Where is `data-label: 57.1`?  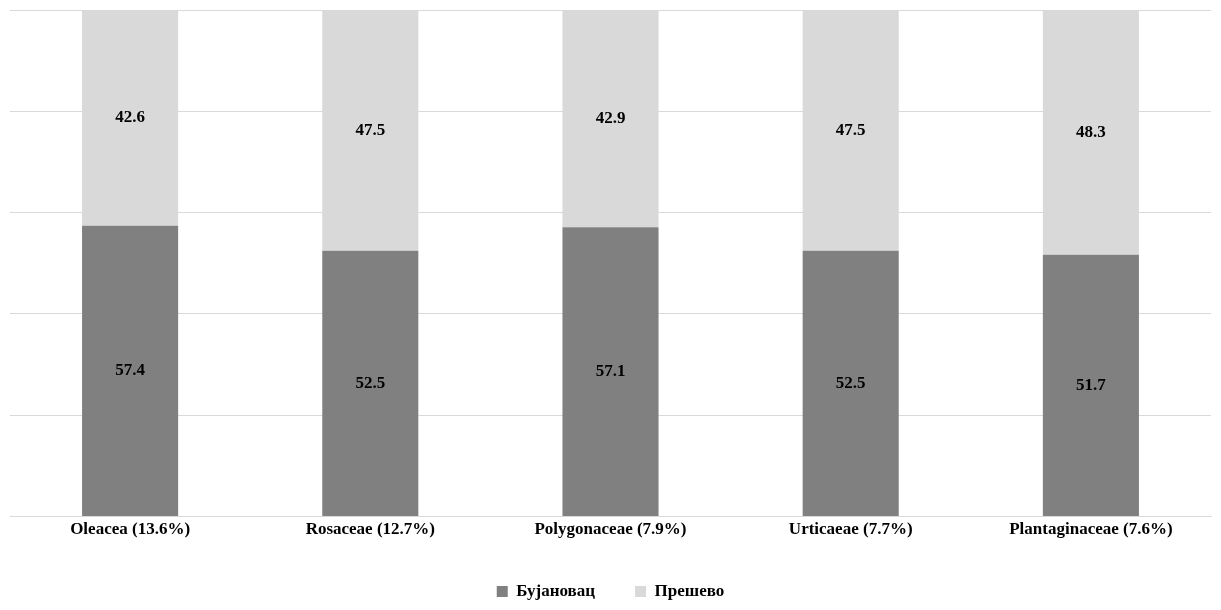
data-label: 57.1 is located at coordinates (610, 371).